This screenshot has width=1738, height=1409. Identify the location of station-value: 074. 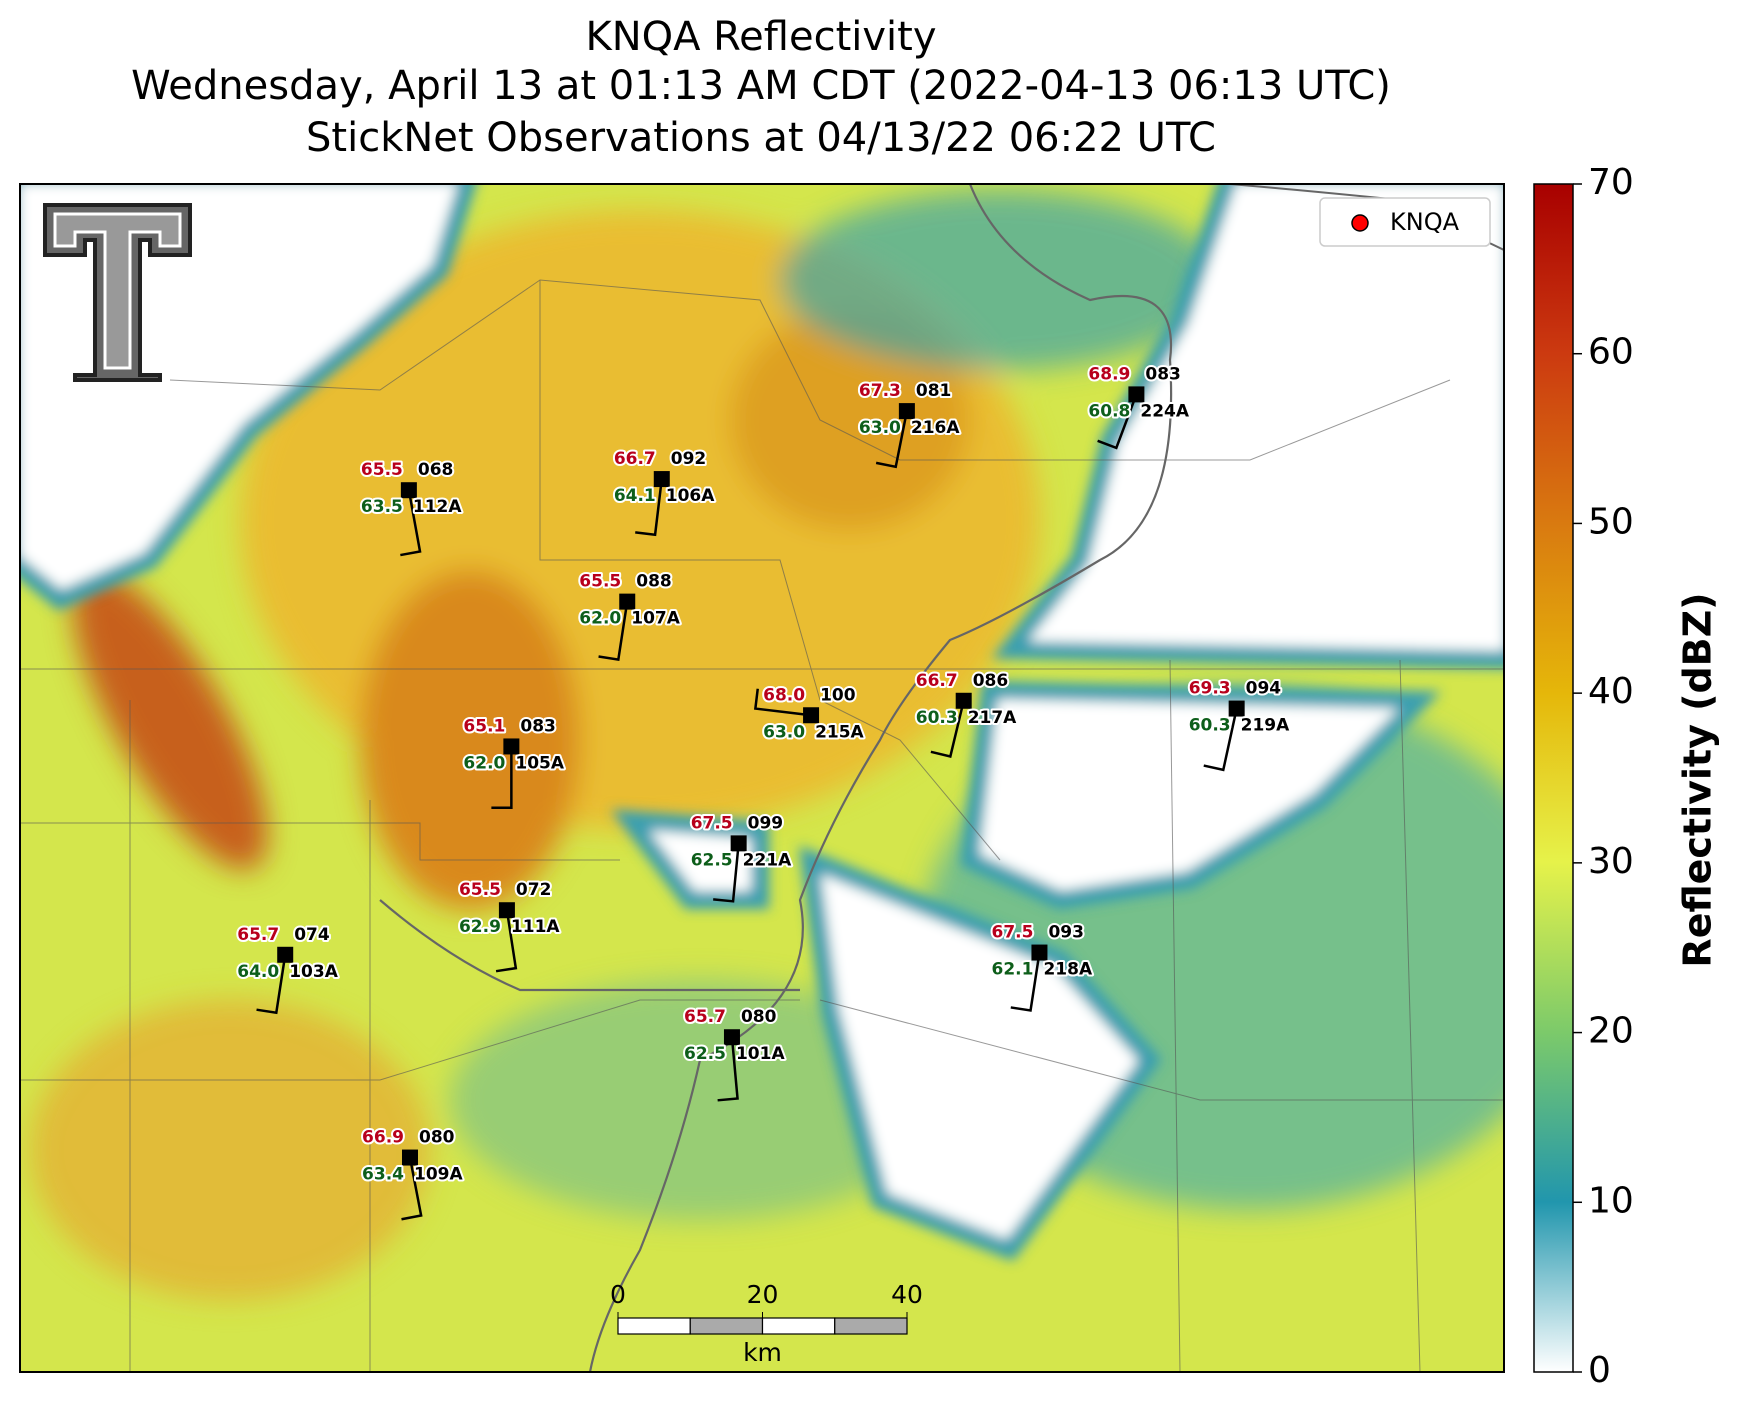
(312, 935).